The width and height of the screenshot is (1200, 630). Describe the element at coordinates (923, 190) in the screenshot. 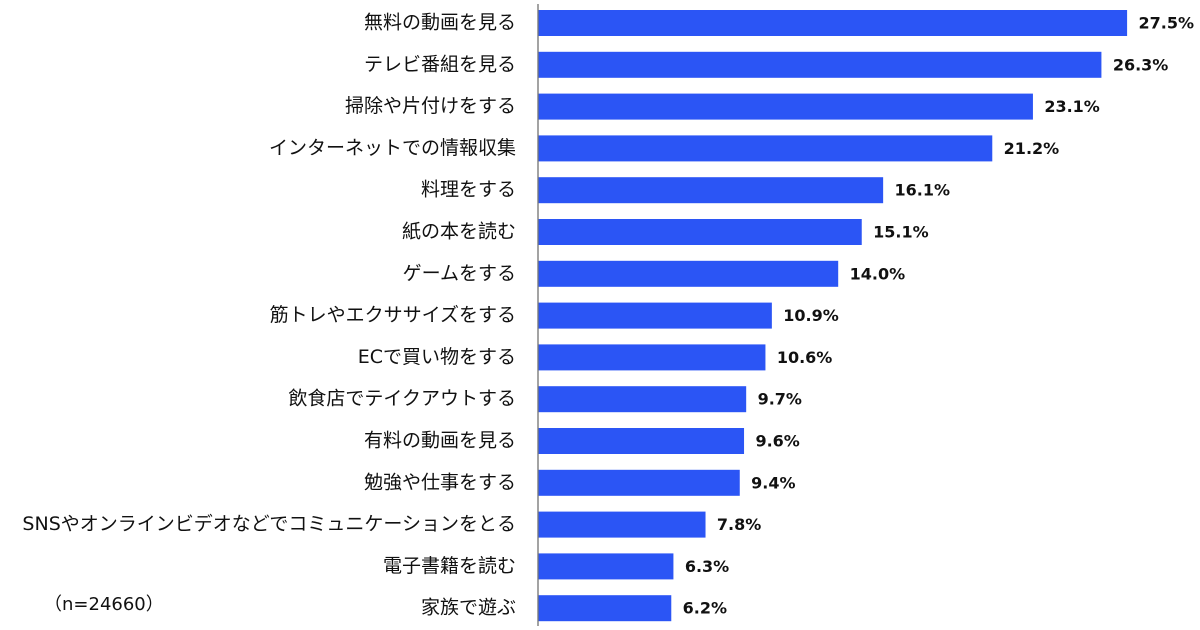

I see `value-label: 16.1%` at that location.